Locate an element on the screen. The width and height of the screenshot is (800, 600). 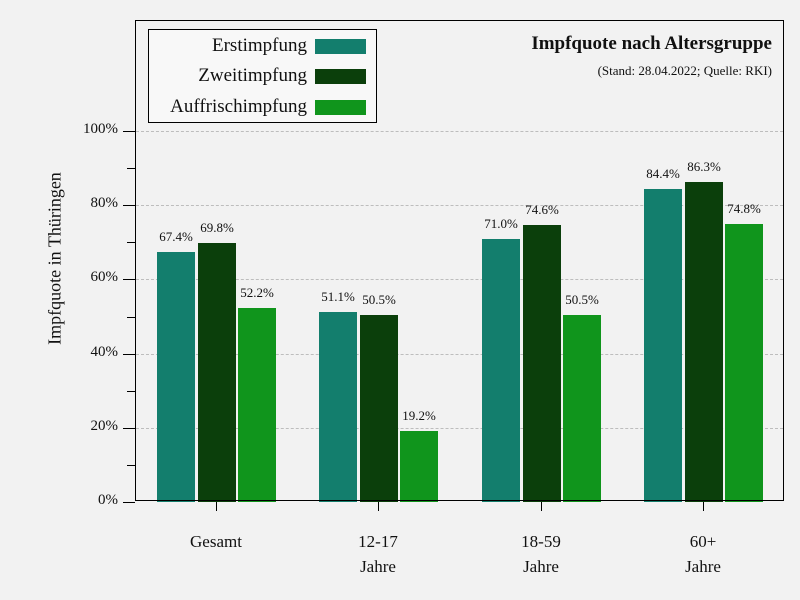
legend-item-zweitimpfung: Zweitimpfung is located at coordinates (282, 75).